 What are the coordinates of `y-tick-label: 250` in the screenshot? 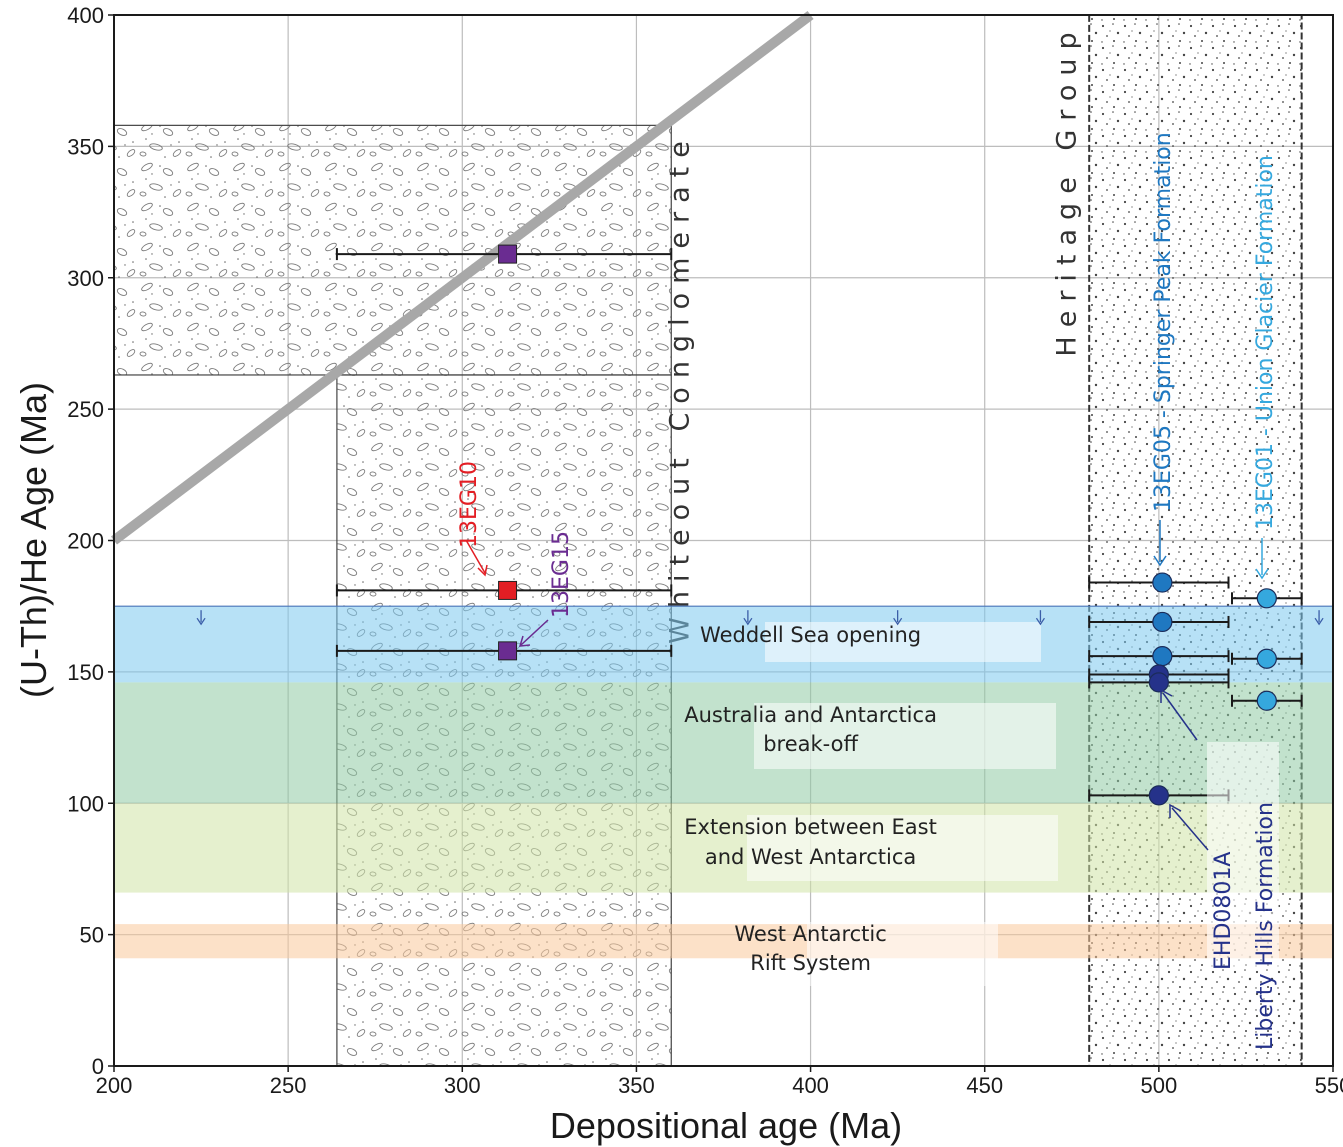 It's located at (85, 409).